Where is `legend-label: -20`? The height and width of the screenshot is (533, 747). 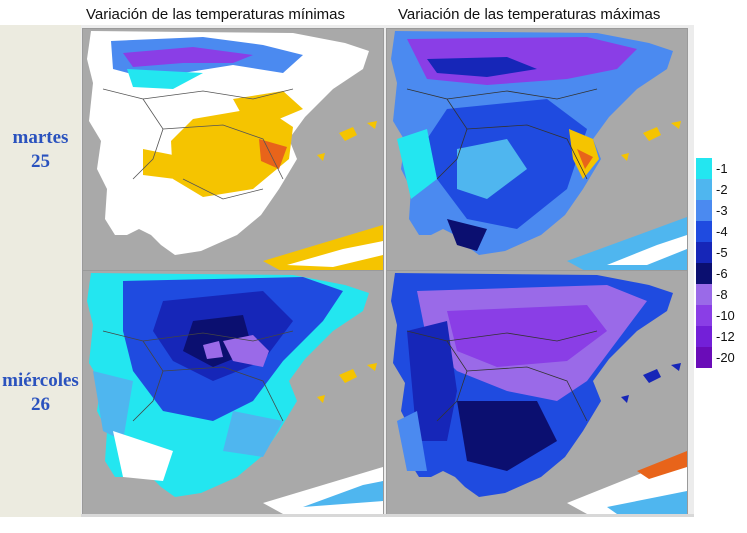
legend-label: -20 is located at coordinates (725, 357).